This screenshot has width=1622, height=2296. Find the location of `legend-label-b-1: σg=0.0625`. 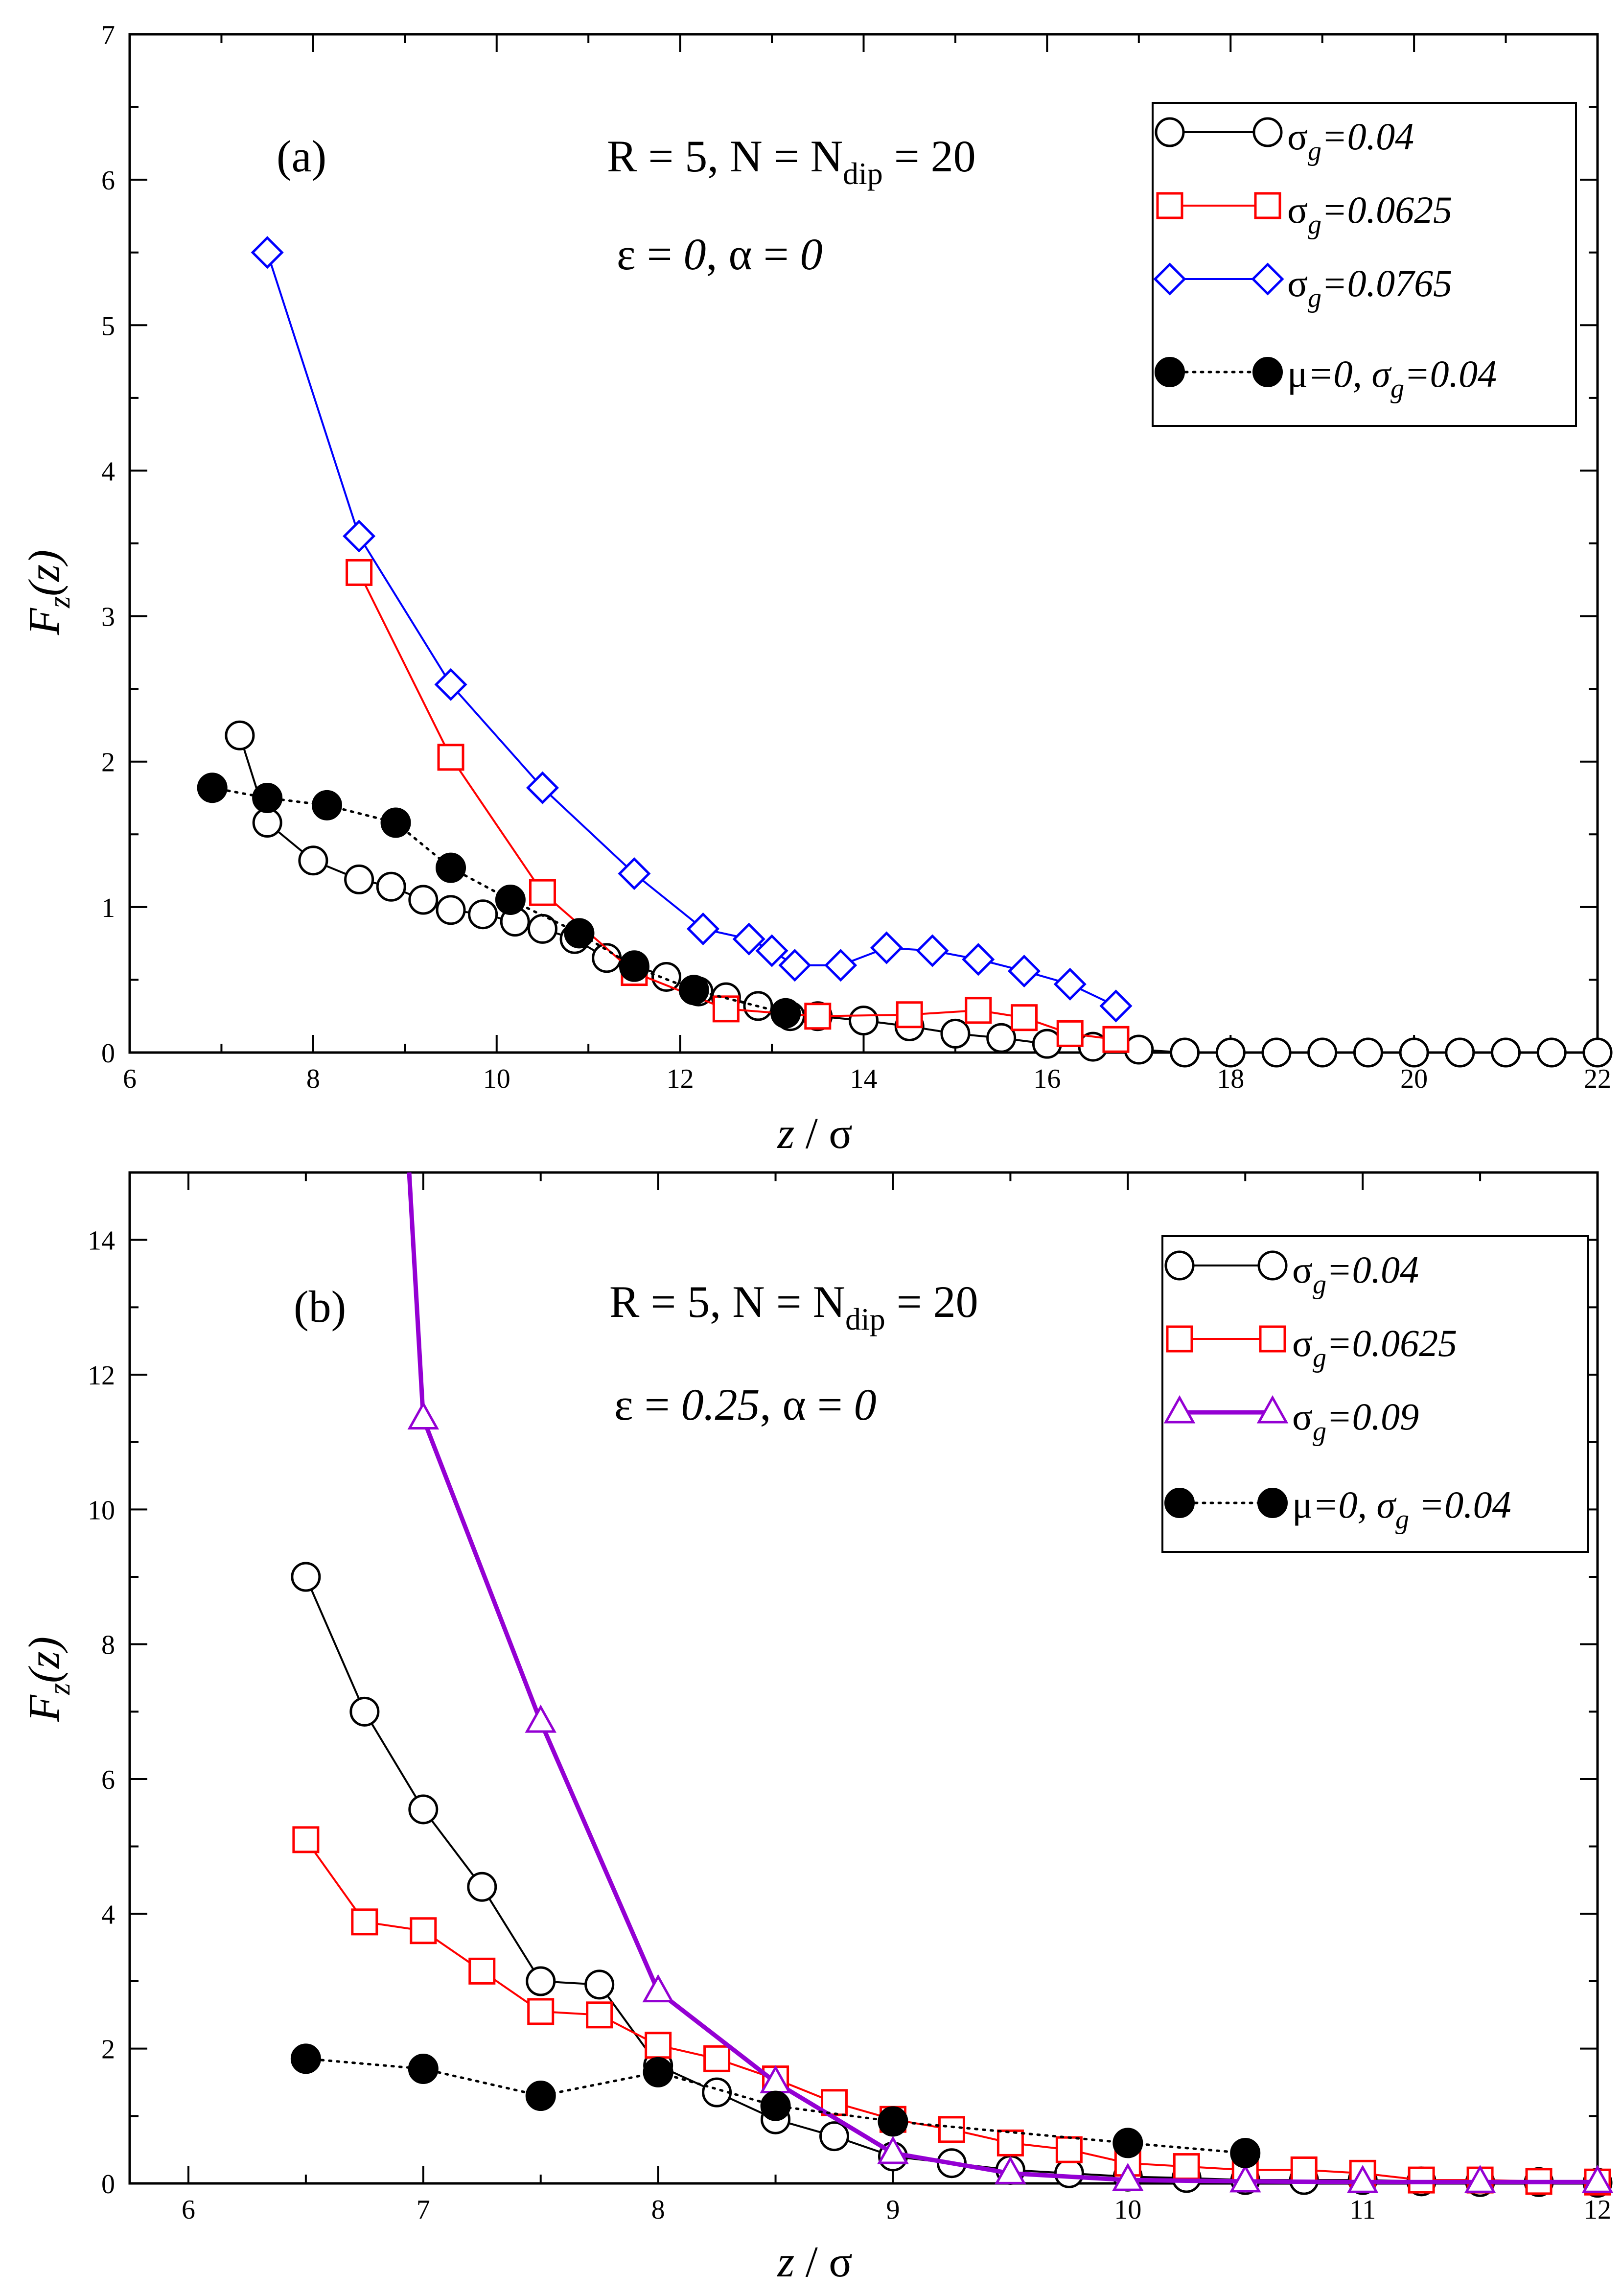

legend-label-b-1: σg=0.0625 is located at coordinates (1374, 1347).